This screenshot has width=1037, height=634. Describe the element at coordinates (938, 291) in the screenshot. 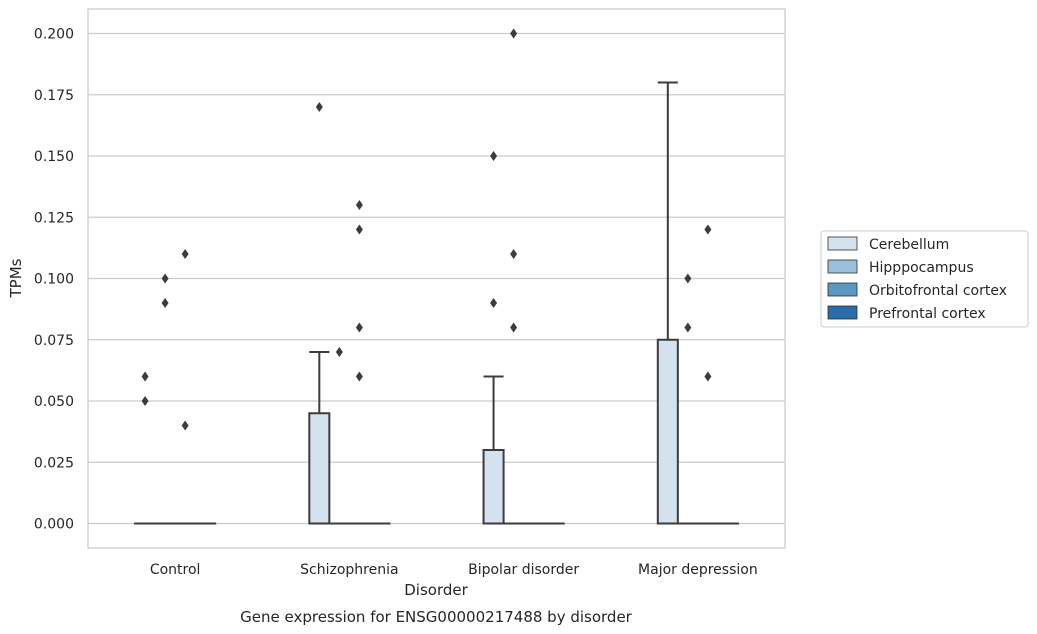

I see `legend-label: Orbitofrontal cortex` at that location.